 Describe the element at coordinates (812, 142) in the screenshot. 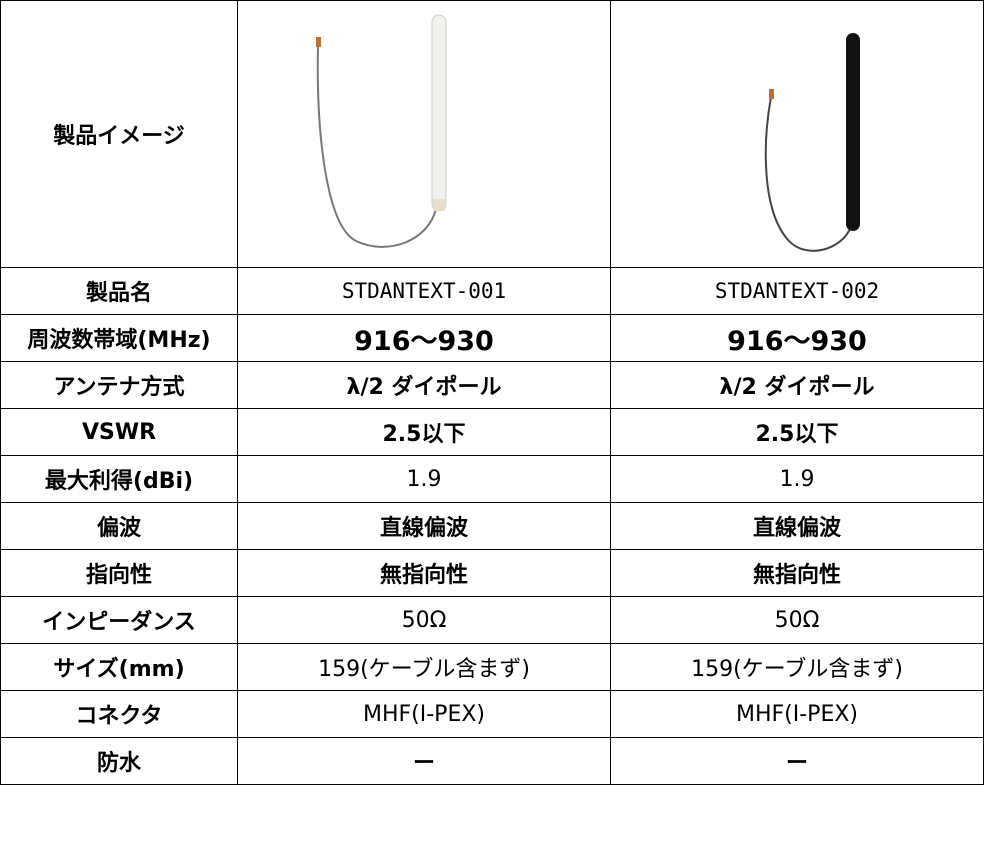

I see `antenna-black` at that location.